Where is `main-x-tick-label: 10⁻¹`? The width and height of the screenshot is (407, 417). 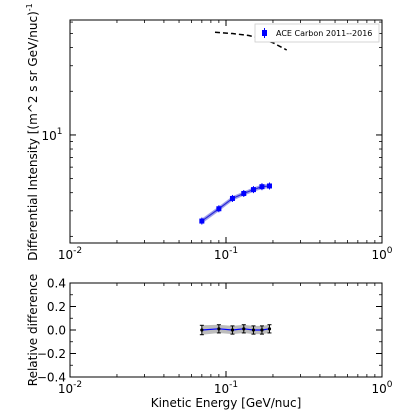
main-x-tick-label: 10⁻¹ is located at coordinates (226, 254).